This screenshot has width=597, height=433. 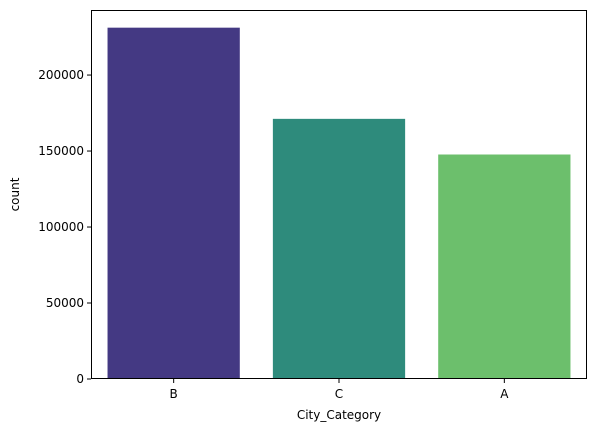 I want to click on y-tick-label: 150000, so click(x=61, y=151).